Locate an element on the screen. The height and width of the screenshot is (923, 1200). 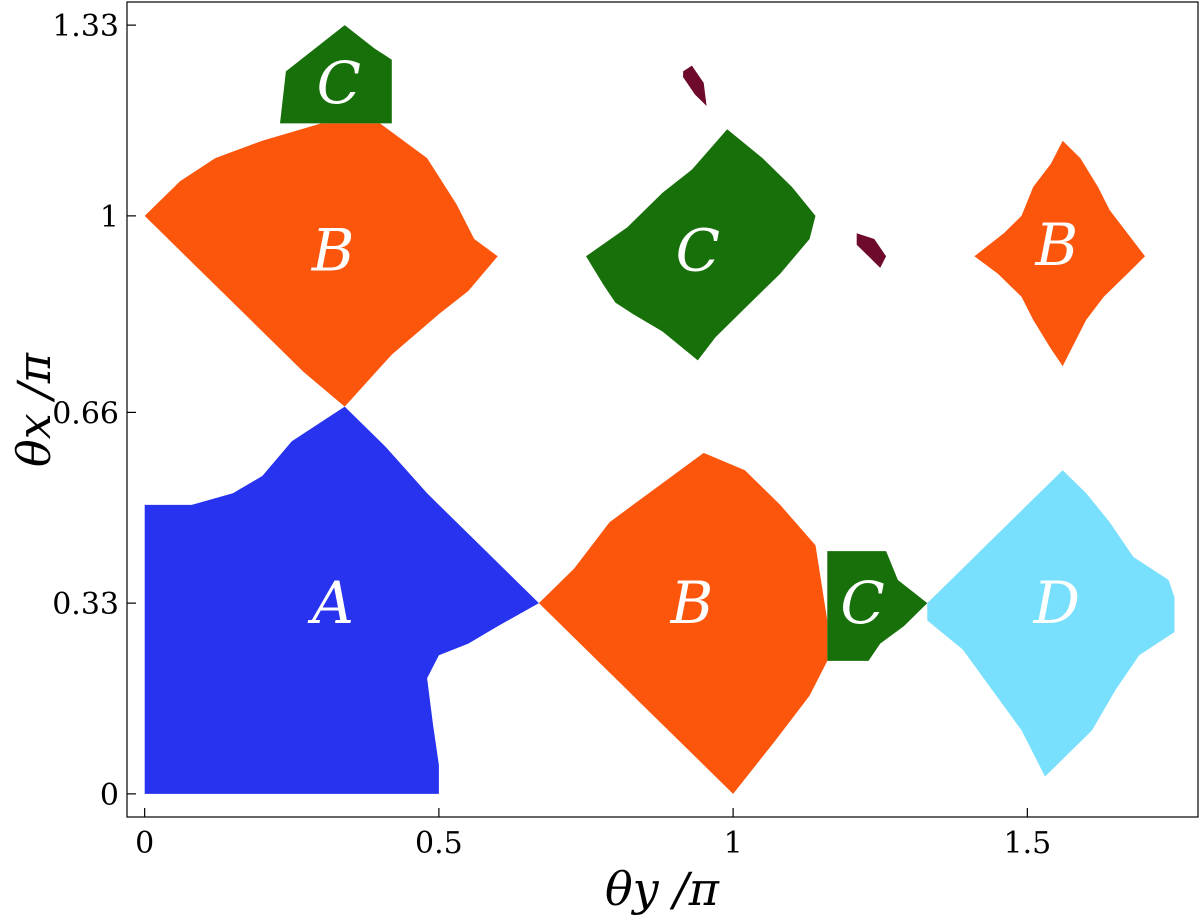
y-tick-label-4: 1.33 is located at coordinates (85, 26).